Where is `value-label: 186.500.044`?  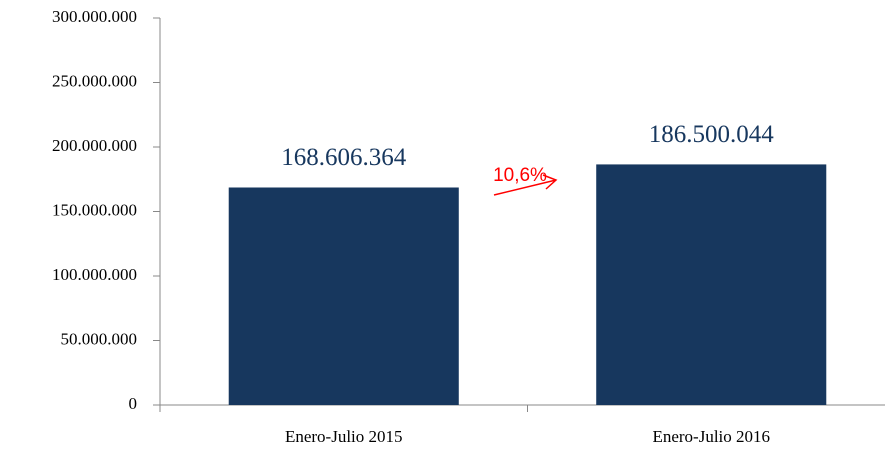
value-label: 186.500.044 is located at coordinates (712, 134).